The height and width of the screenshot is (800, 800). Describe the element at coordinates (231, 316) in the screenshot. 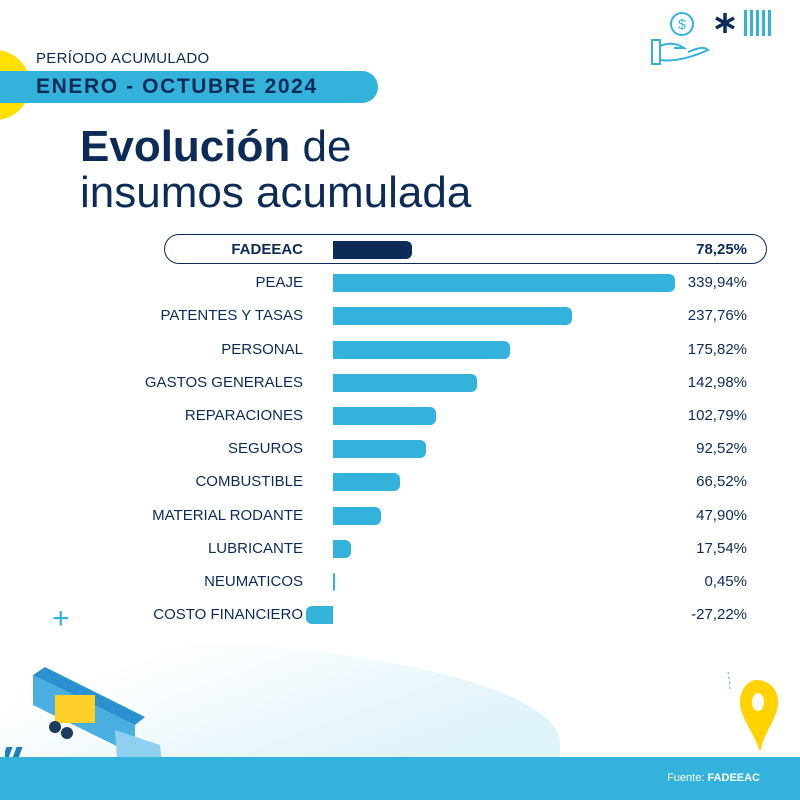

I see `category-label: PATENTES Y TASAS` at that location.